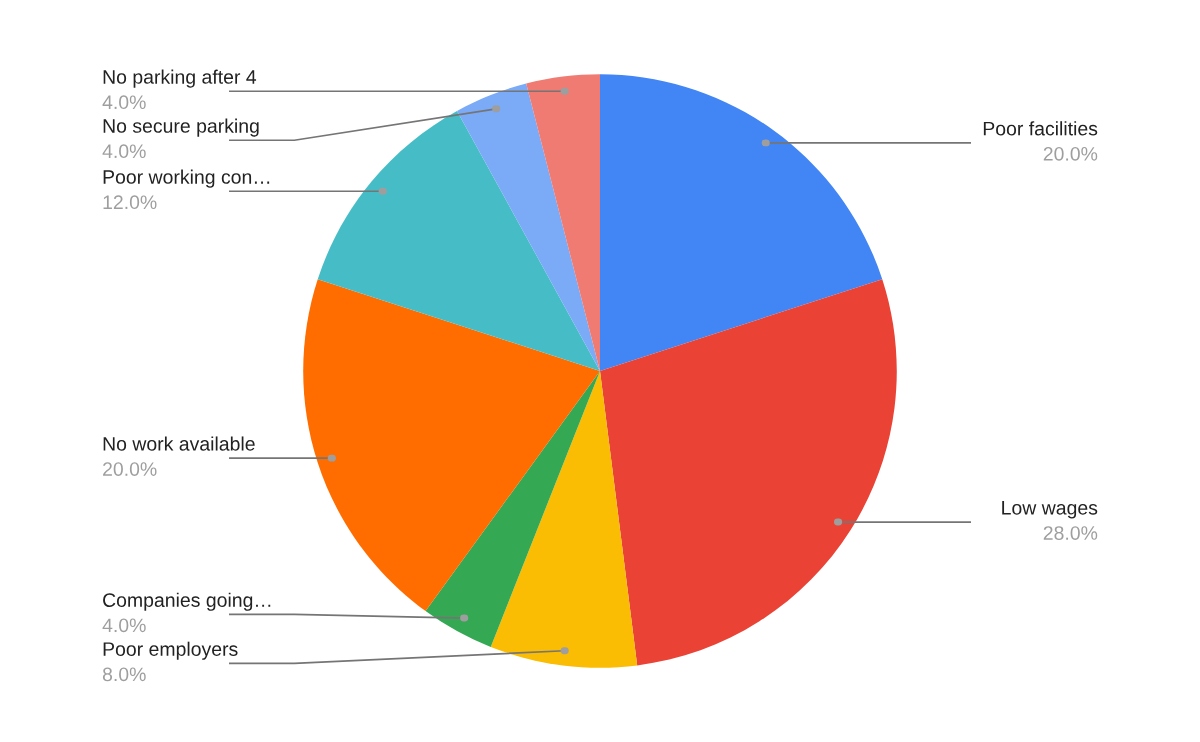 The height and width of the screenshot is (742, 1200). Describe the element at coordinates (170, 650) in the screenshot. I see `slice-label: Poor employers` at that location.